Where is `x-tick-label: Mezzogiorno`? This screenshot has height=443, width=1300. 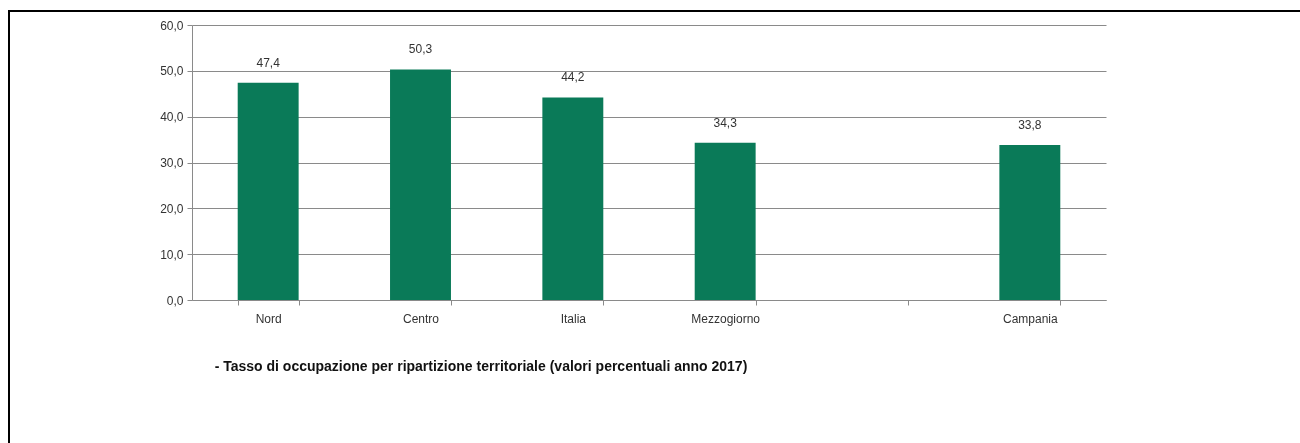 x-tick-label: Mezzogiorno is located at coordinates (726, 318).